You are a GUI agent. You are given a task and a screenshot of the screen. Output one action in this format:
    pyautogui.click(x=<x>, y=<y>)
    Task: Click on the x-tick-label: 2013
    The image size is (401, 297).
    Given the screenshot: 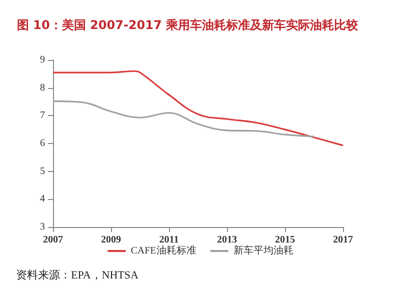 What is the action you would take?
    pyautogui.click(x=227, y=240)
    